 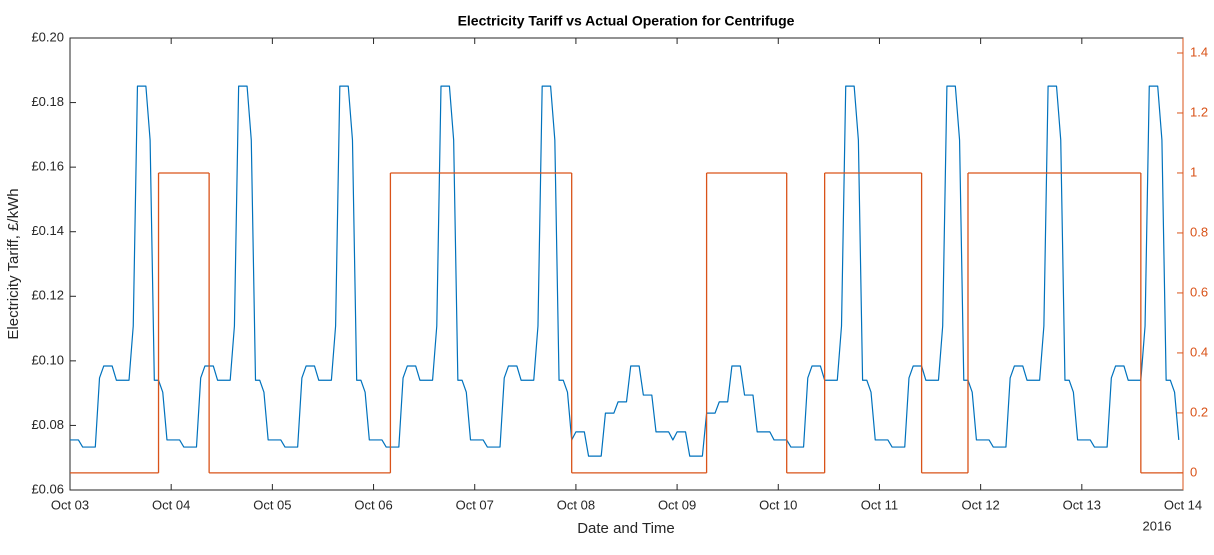 I want to click on x-tick-label: Oct 12, so click(x=980, y=504).